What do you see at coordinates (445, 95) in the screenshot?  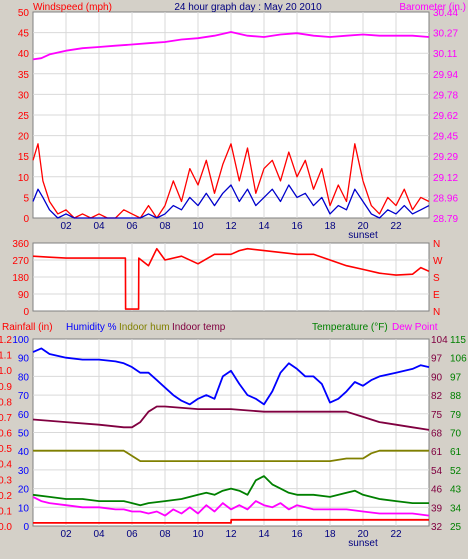 I see `barometer-tick: 29.78` at bounding box center [445, 95].